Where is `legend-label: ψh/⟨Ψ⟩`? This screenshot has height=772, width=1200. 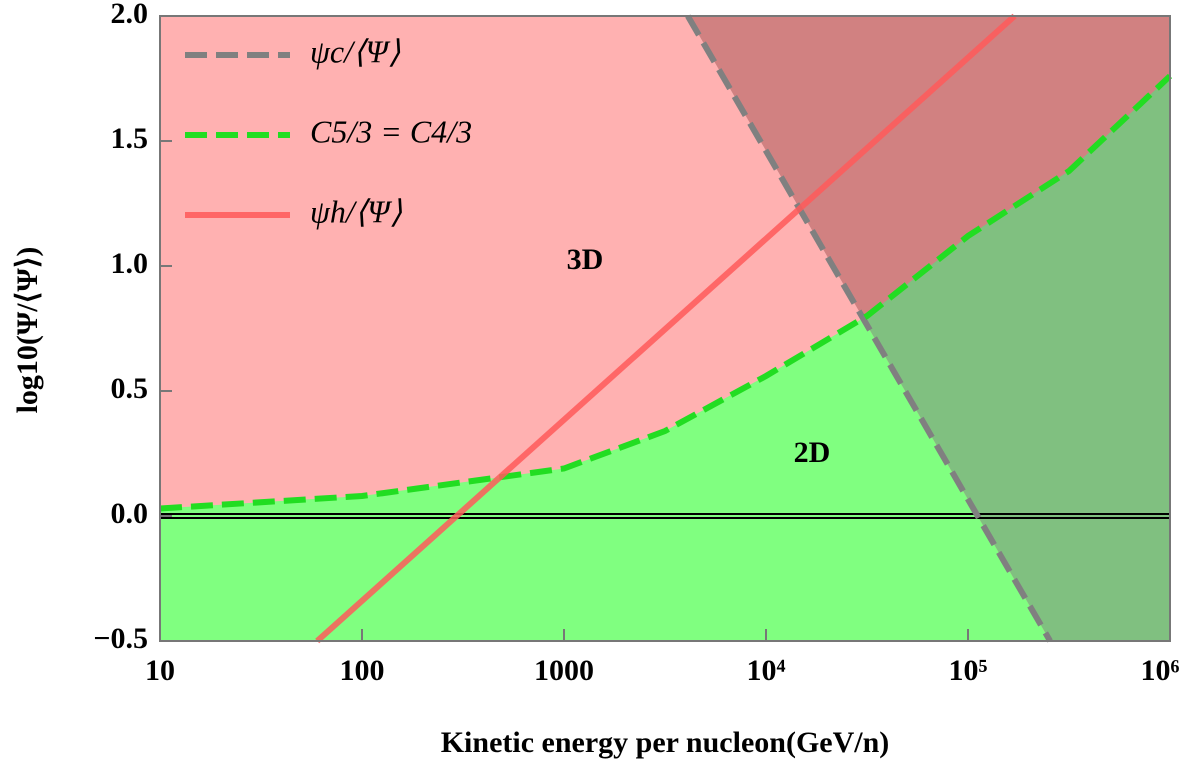 legend-label: ψh/⟨Ψ⟩ is located at coordinates (356, 211).